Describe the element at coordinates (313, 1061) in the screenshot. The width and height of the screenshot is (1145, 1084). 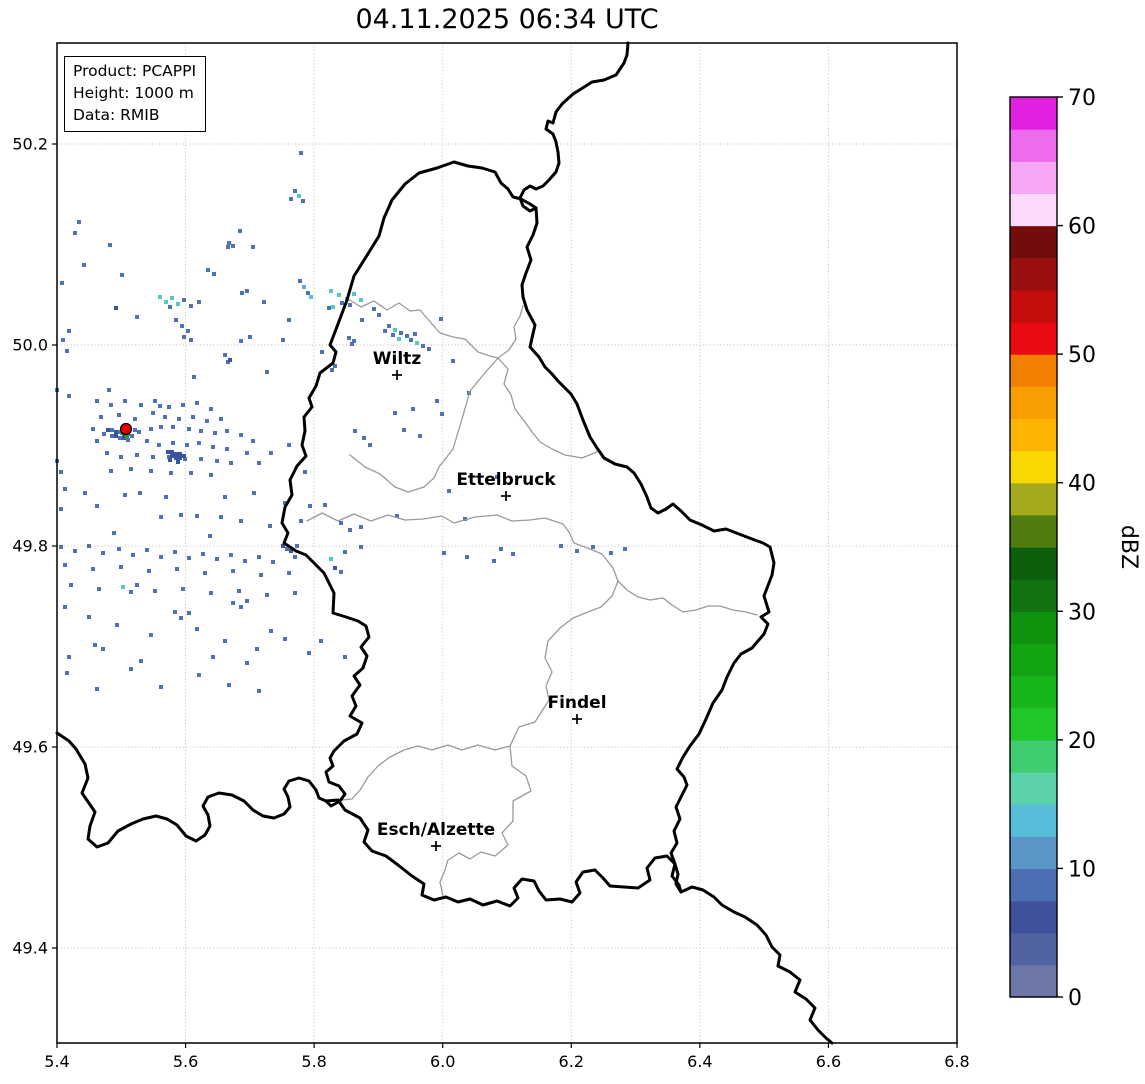
I see `x-tick-label: 5.8` at that location.